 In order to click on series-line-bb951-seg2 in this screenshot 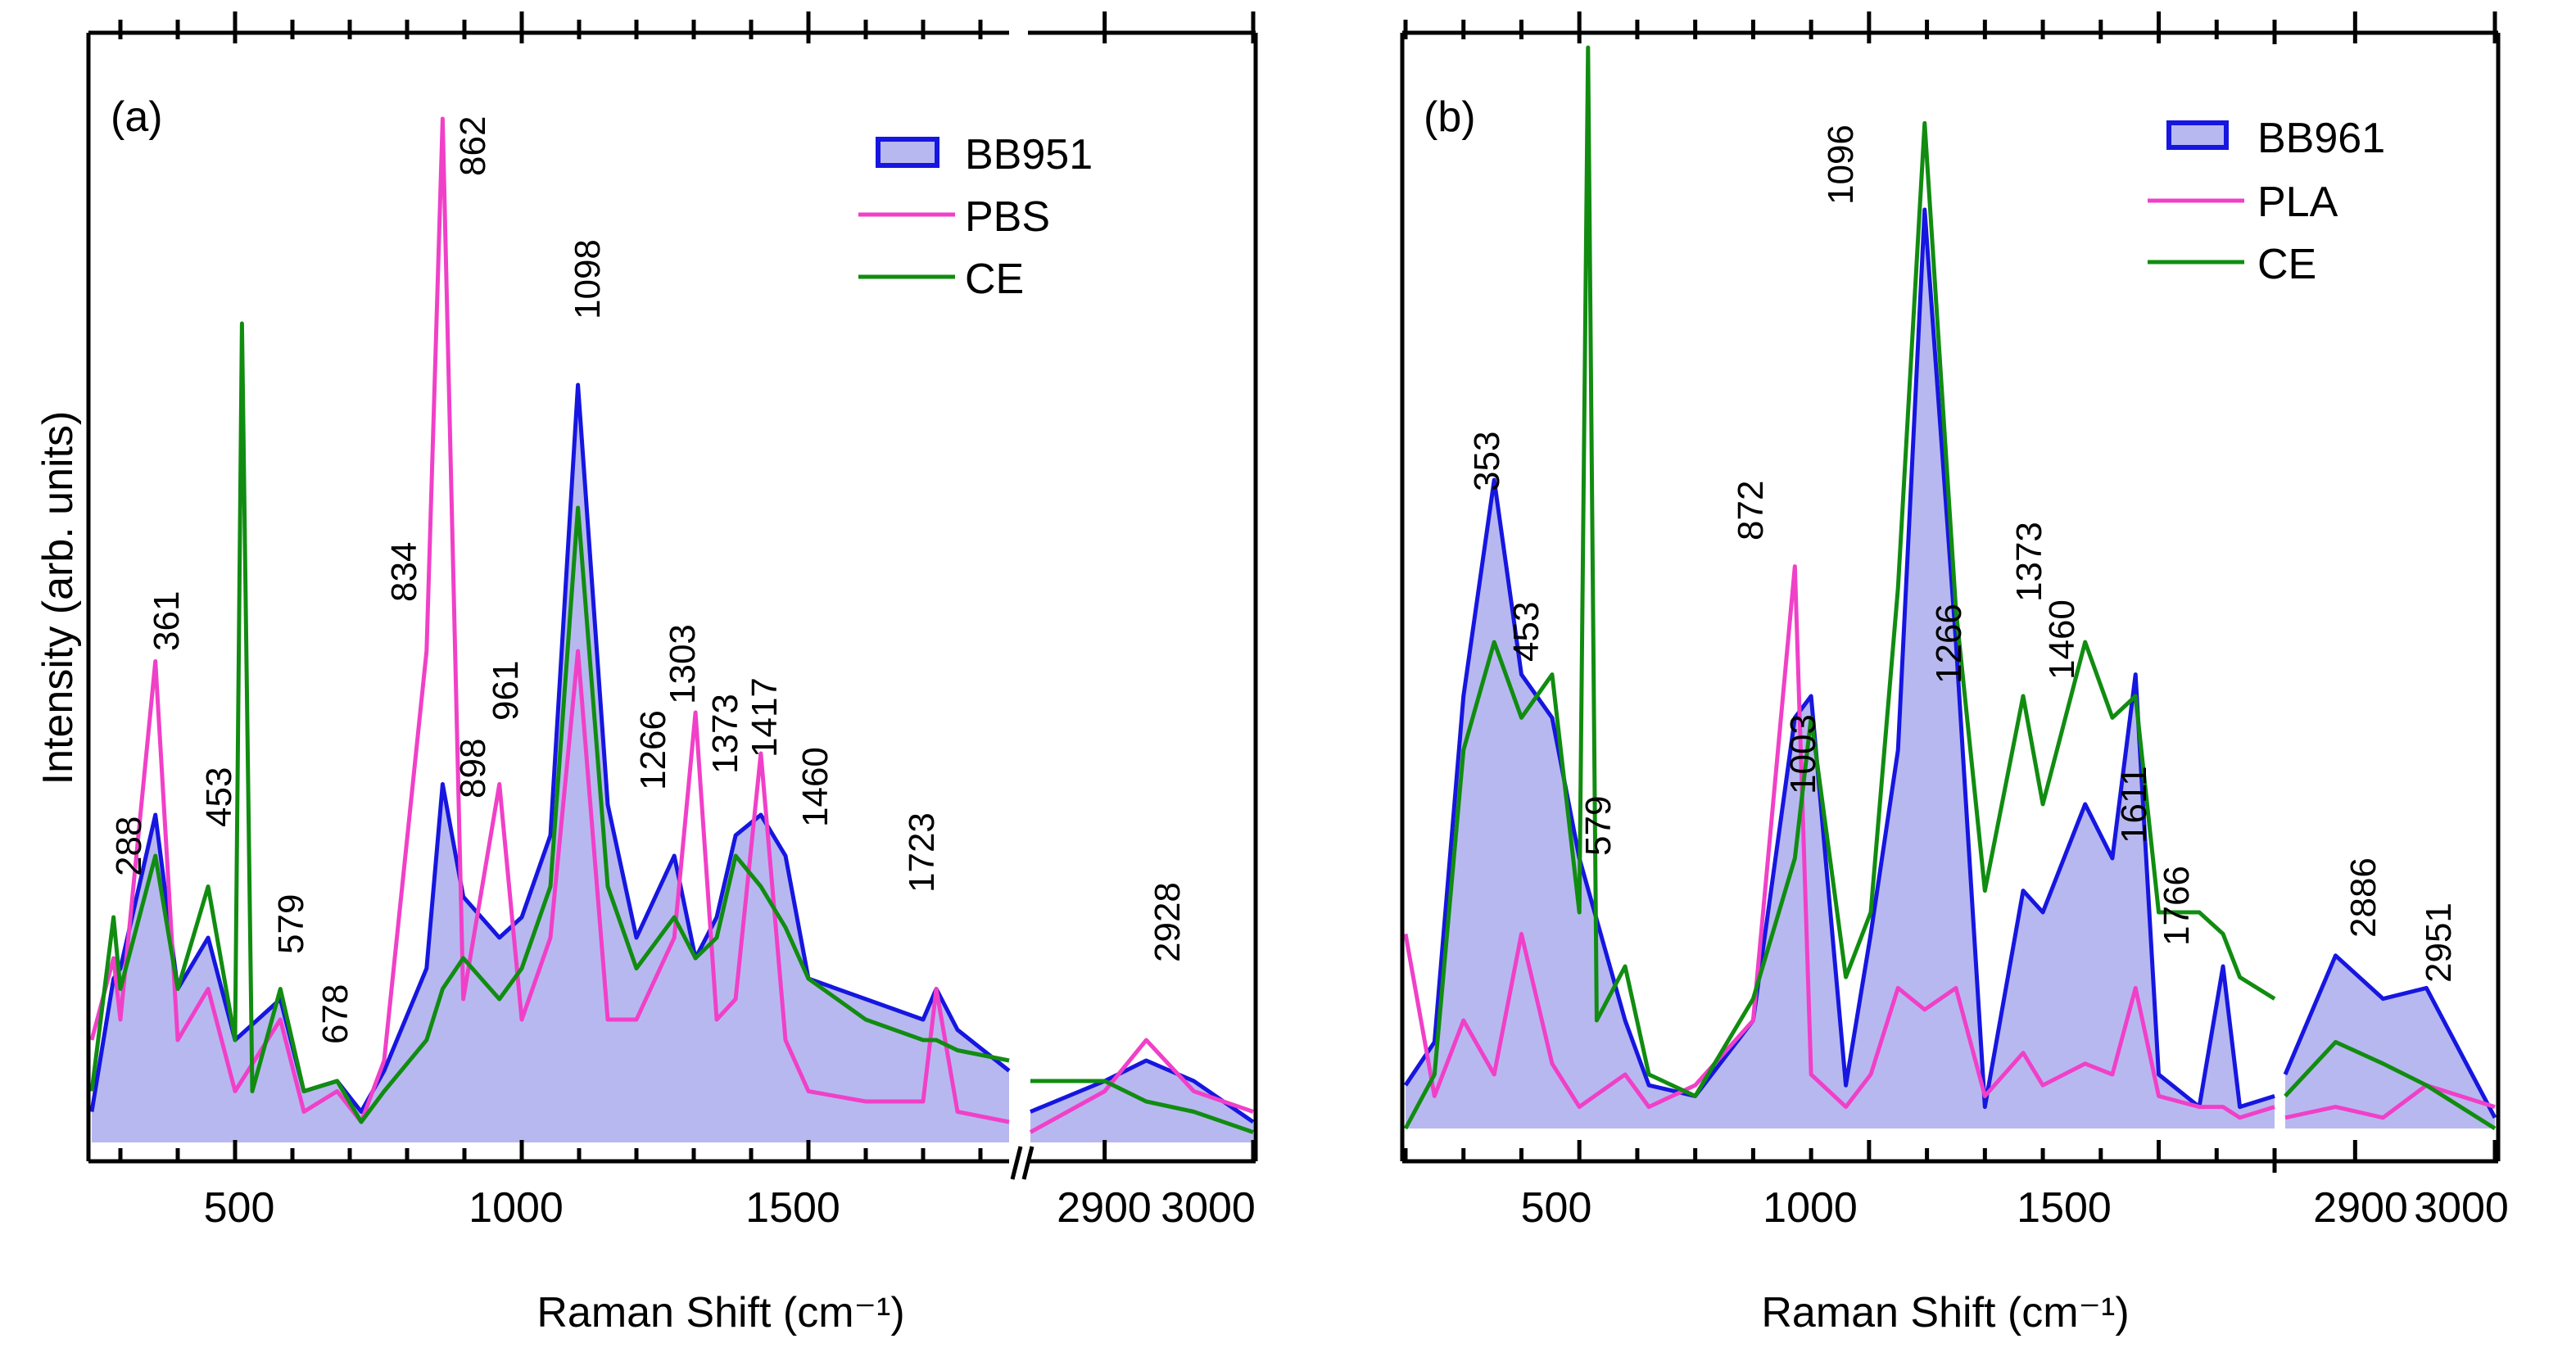, I will do `click(1142, 1091)`.